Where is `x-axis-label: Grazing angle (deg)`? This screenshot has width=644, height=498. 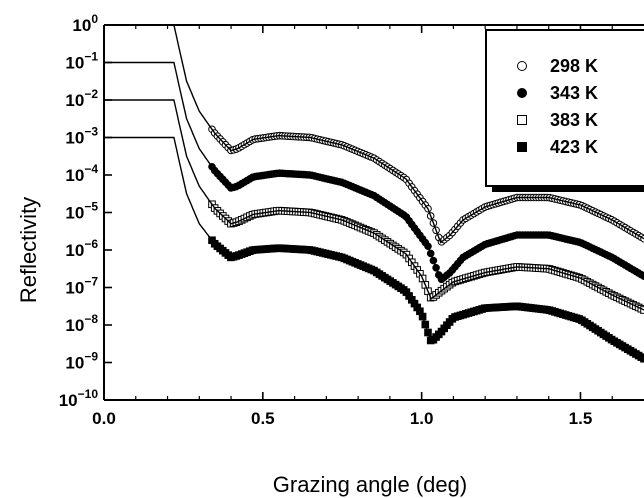 x-axis-label: Grazing angle (deg) is located at coordinates (370, 484).